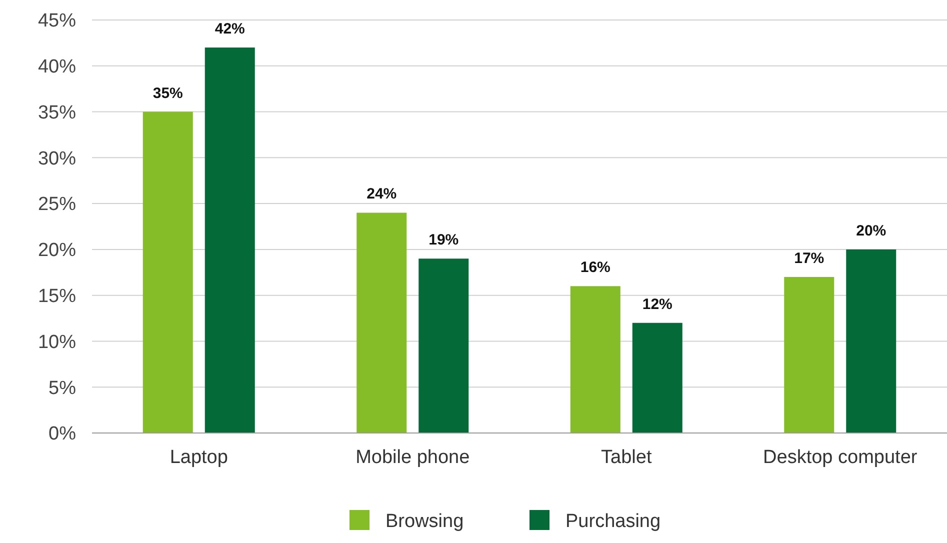  What do you see at coordinates (57, 113) in the screenshot?
I see `y-tick-label: 35%` at bounding box center [57, 113].